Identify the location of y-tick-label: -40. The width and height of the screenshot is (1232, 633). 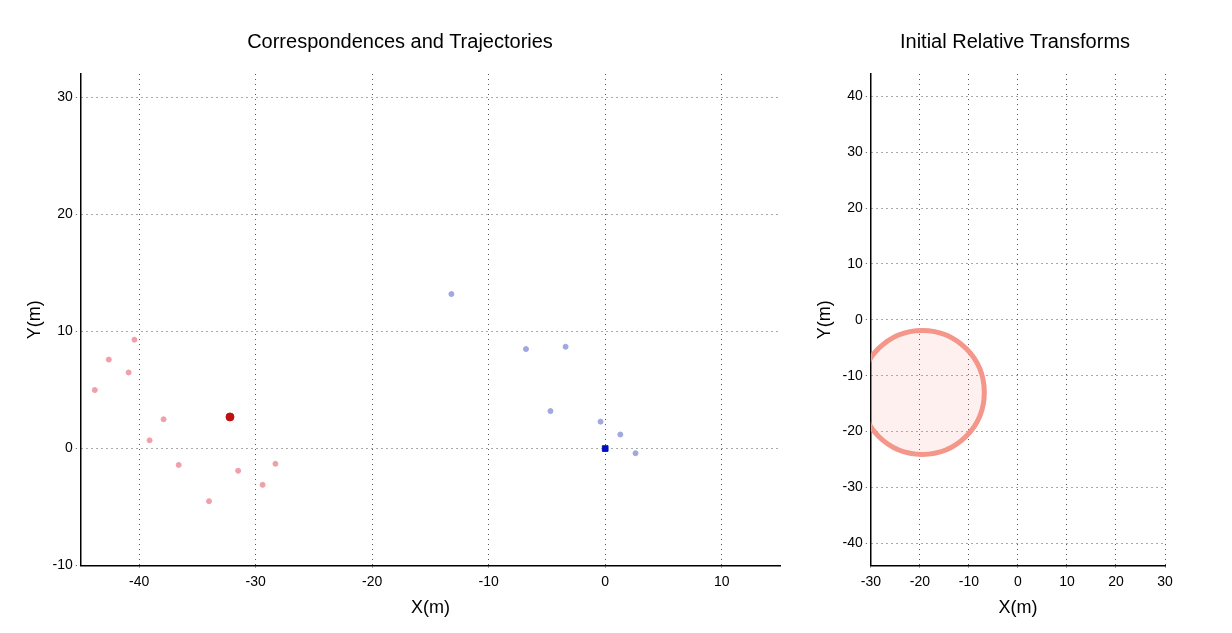
(853, 542).